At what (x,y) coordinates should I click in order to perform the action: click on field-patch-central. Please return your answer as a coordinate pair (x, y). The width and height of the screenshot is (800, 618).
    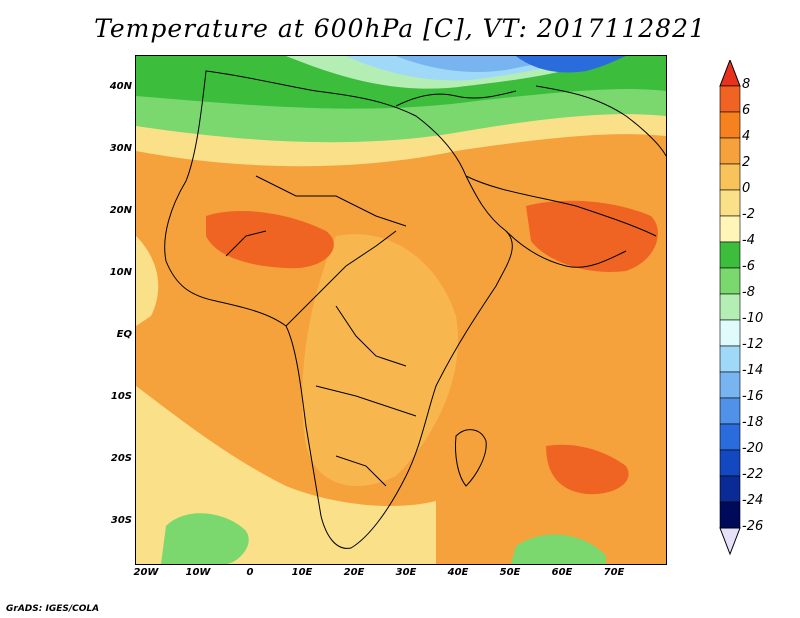
    Looking at the image, I should click on (380, 360).